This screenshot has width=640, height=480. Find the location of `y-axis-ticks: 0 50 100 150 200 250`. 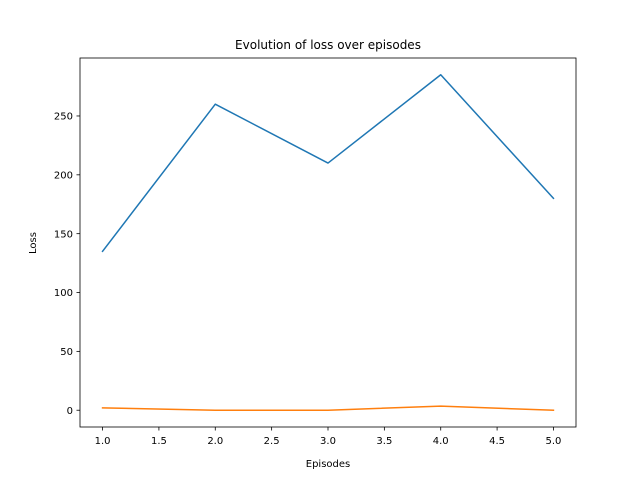

y-axis-ticks: 0 50 100 150 200 250 is located at coordinates (67, 264).